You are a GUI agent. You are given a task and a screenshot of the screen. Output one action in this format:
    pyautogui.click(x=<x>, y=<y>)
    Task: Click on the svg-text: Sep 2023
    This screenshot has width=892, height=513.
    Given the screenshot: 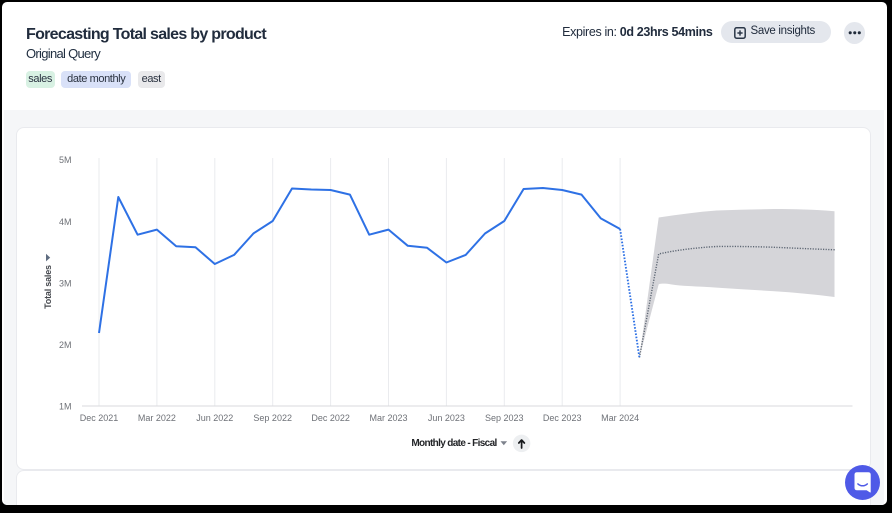 What is the action you would take?
    pyautogui.click(x=504, y=418)
    